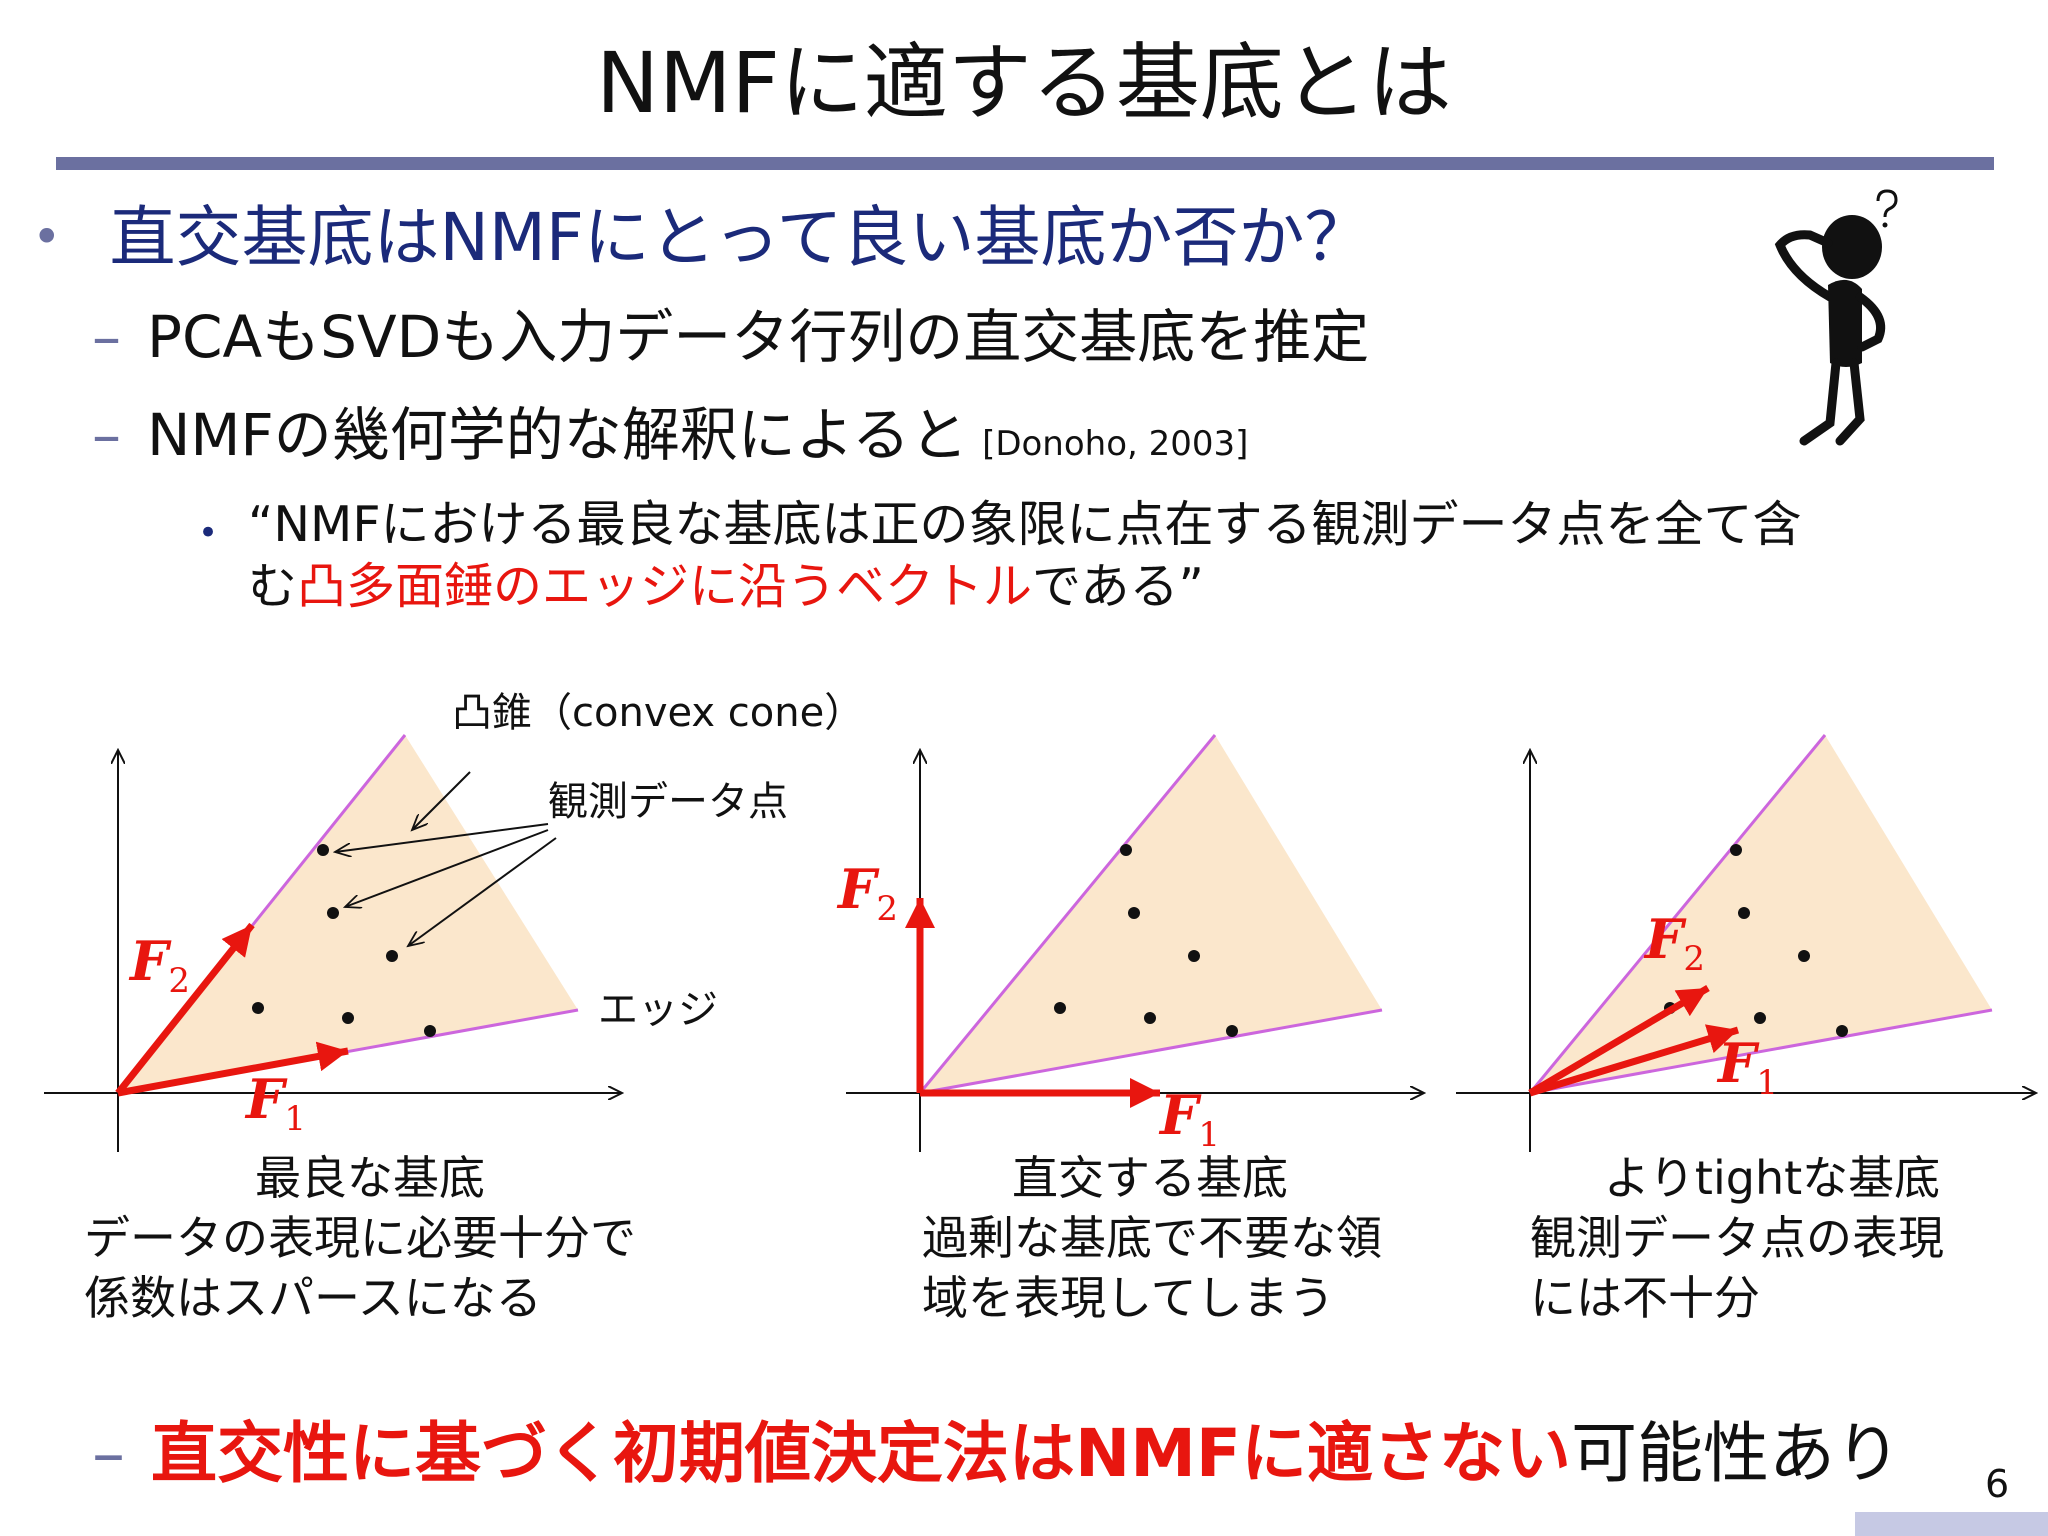 This screenshot has height=1536, width=2048. Describe the element at coordinates (1836, 317) in the screenshot. I see `thinking-person-icon` at that location.